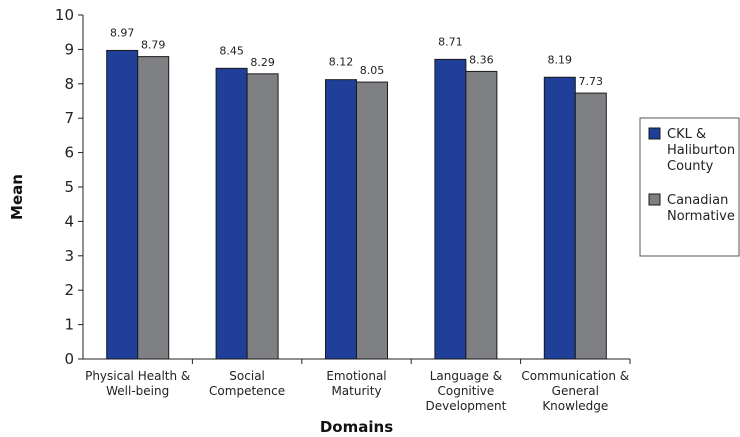  What do you see at coordinates (450, 41) in the screenshot?
I see `data-label: 8.71` at bounding box center [450, 41].